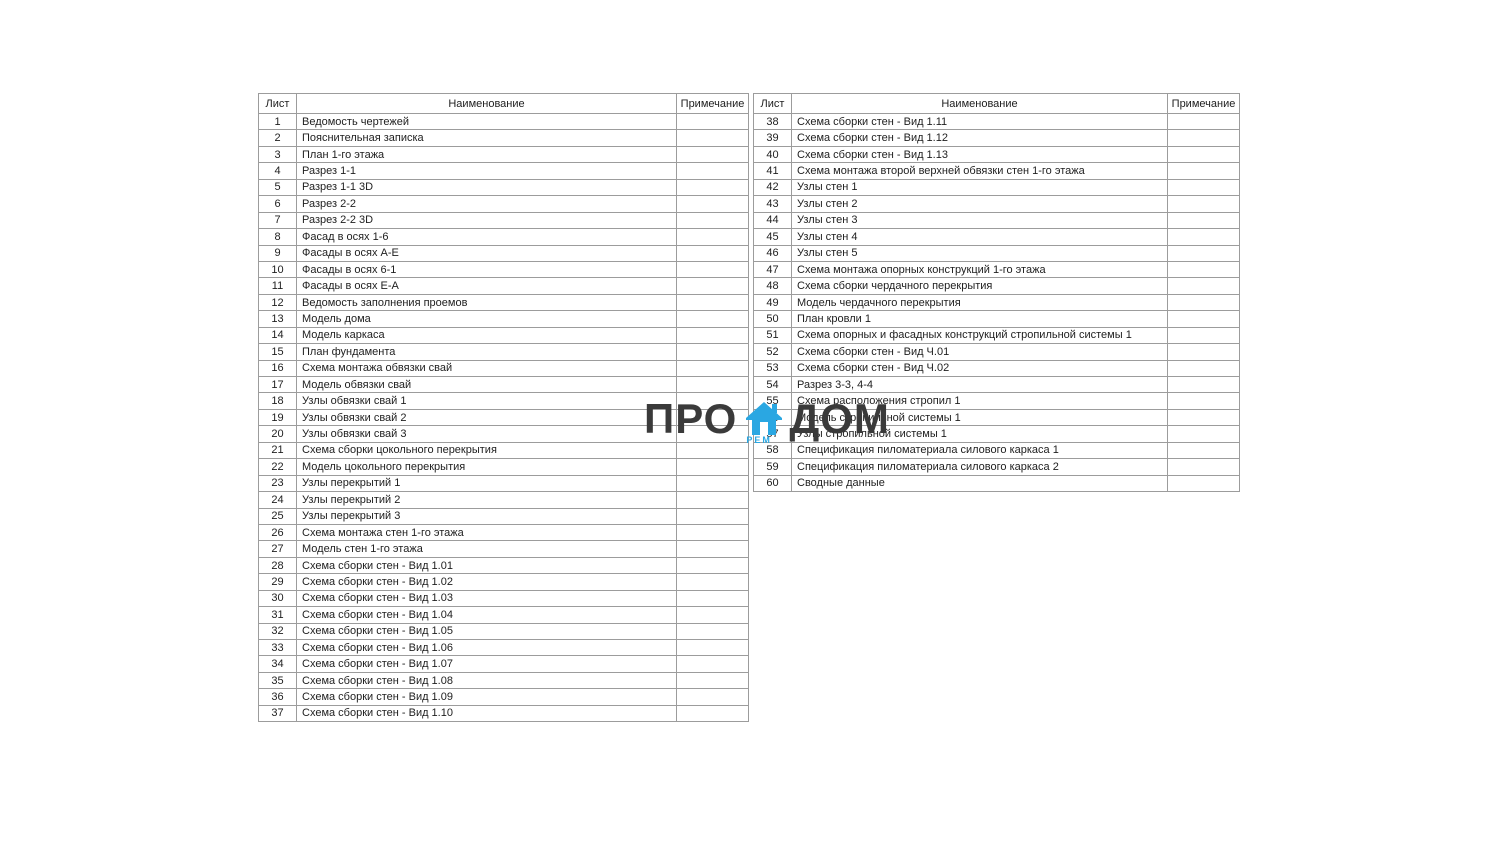 The height and width of the screenshot is (844, 1500). What do you see at coordinates (486, 697) in the screenshot?
I see `sheet-name-cell: Схема сборки стен - Вид 1.09` at bounding box center [486, 697].